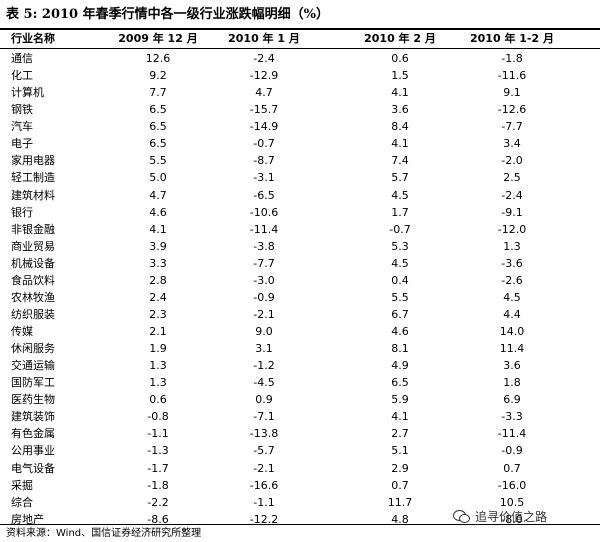 The image size is (600, 542). Describe the element at coordinates (264, 366) in the screenshot. I see `value-cell: -1.2` at that location.